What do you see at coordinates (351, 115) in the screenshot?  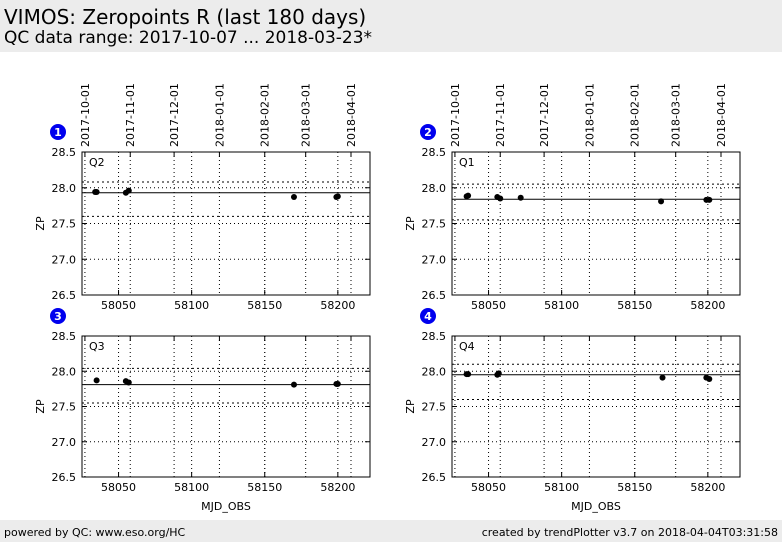 I see `panel-1-date-label: 2018-04-01` at bounding box center [351, 115].